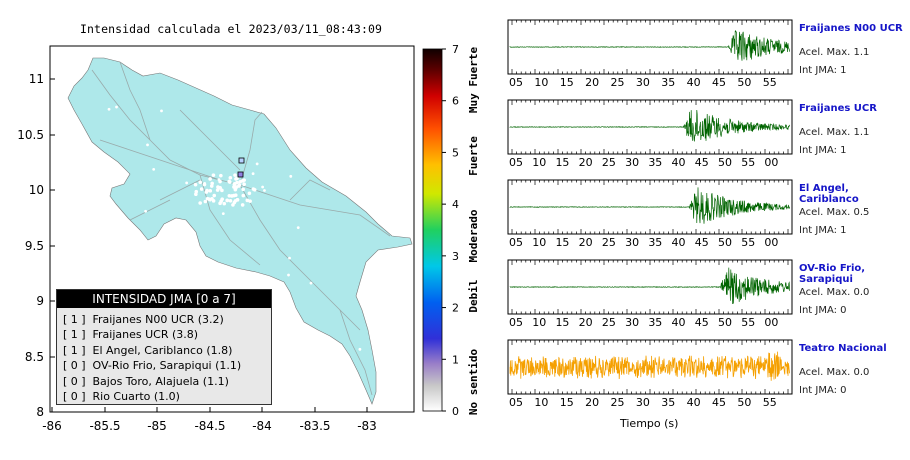 The width and height of the screenshot is (910, 460). Describe the element at coordinates (160, 381) in the screenshot. I see `legend-label: Bajos Toro, Alajuela (1.1)` at that location.